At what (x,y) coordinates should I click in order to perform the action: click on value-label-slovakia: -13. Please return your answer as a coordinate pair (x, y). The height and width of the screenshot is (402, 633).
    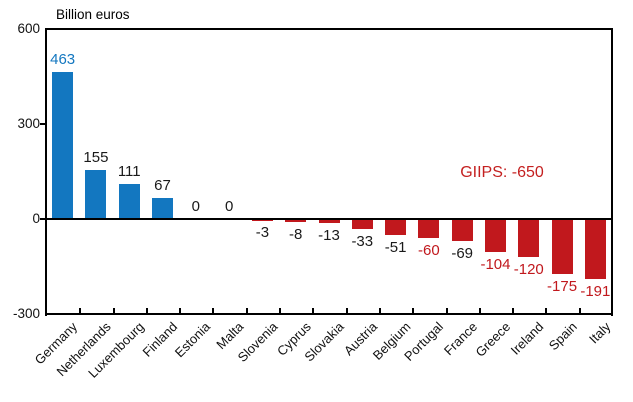
    Looking at the image, I should click on (329, 236).